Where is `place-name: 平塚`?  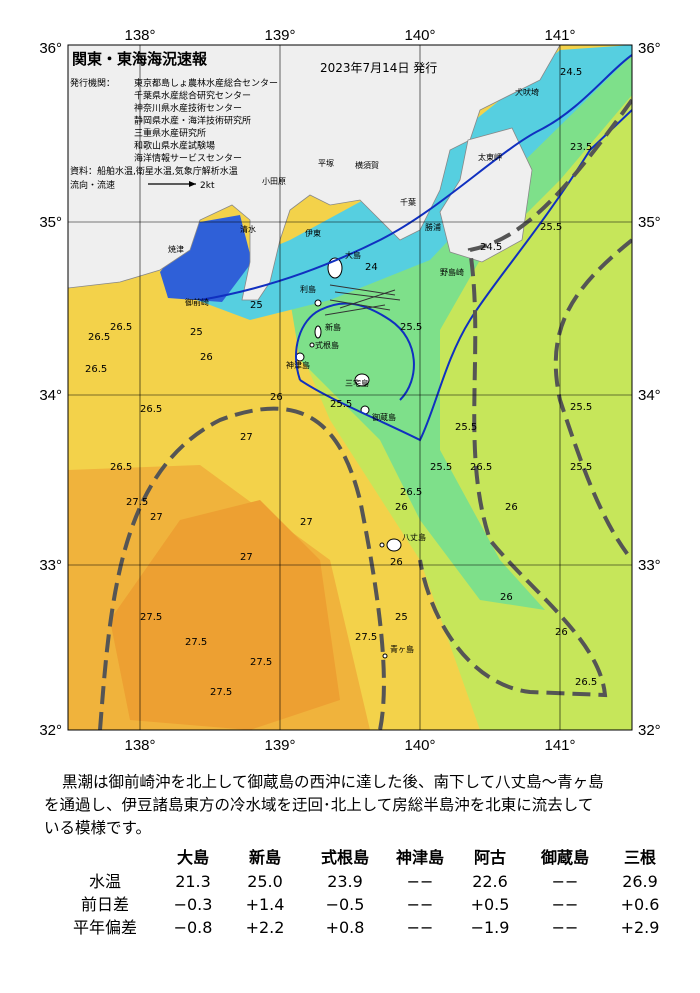 place-name: 平塚 is located at coordinates (326, 163).